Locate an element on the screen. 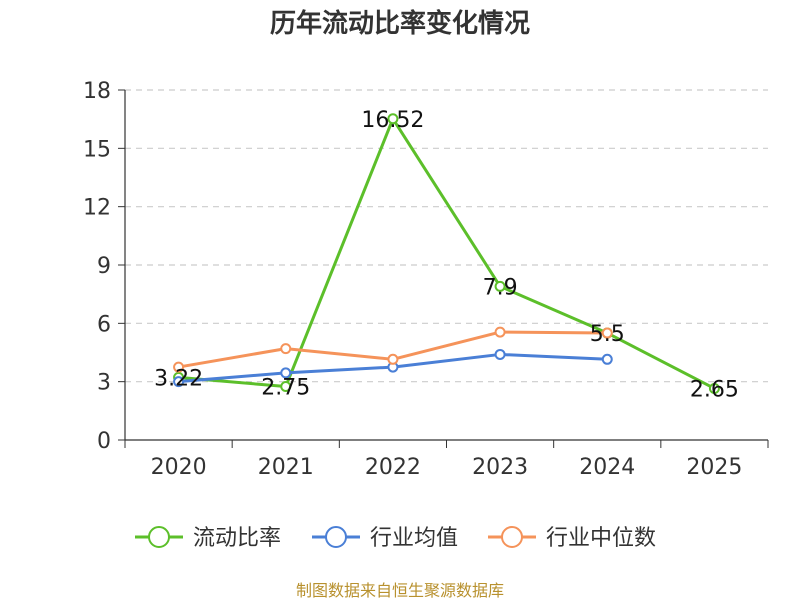 This screenshot has height=600, width=800. data-label: 3.22 is located at coordinates (178, 378).